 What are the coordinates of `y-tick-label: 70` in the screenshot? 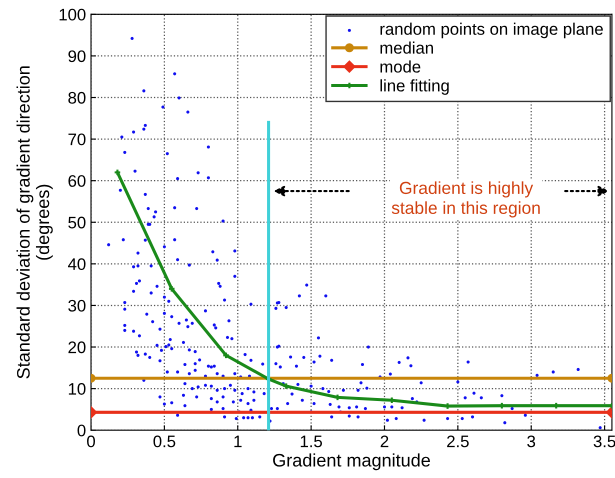 It's located at (77, 140).